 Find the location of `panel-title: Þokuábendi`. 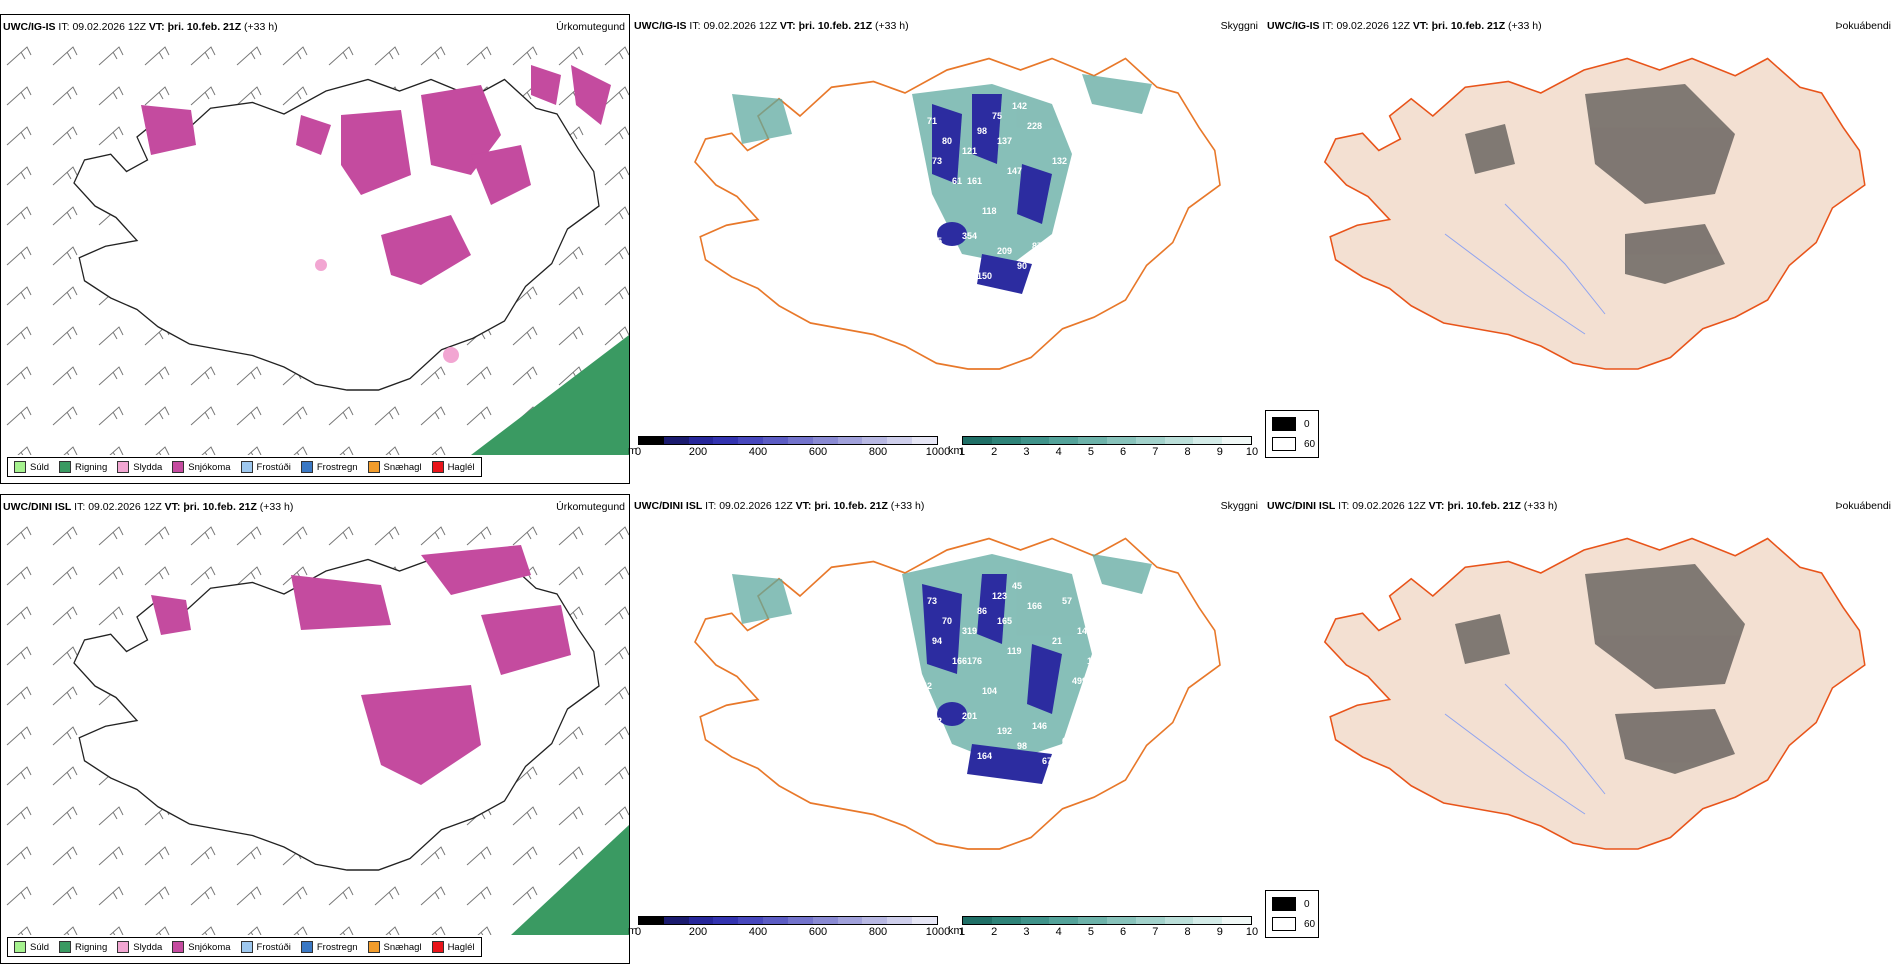

panel-title: Þokuábendi is located at coordinates (1863, 26).